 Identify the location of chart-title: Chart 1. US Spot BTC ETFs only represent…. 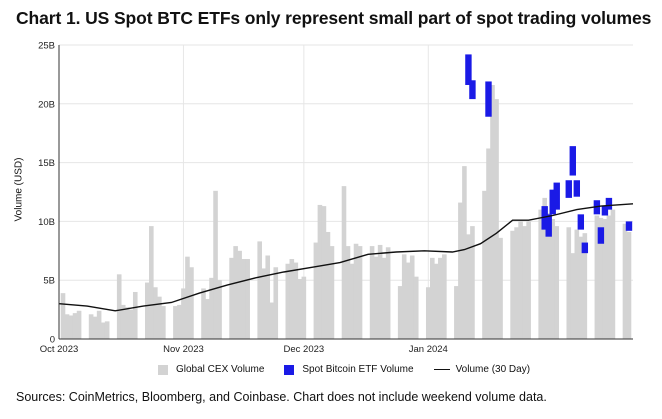
(334, 18).